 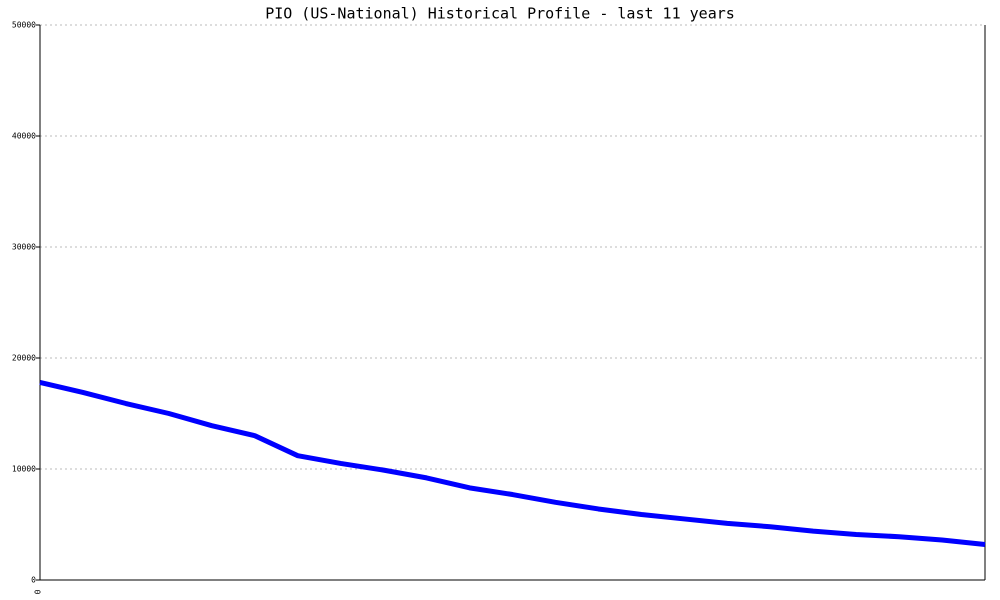 What do you see at coordinates (24, 25) in the screenshot?
I see `y-tick-label: 50000` at bounding box center [24, 25].